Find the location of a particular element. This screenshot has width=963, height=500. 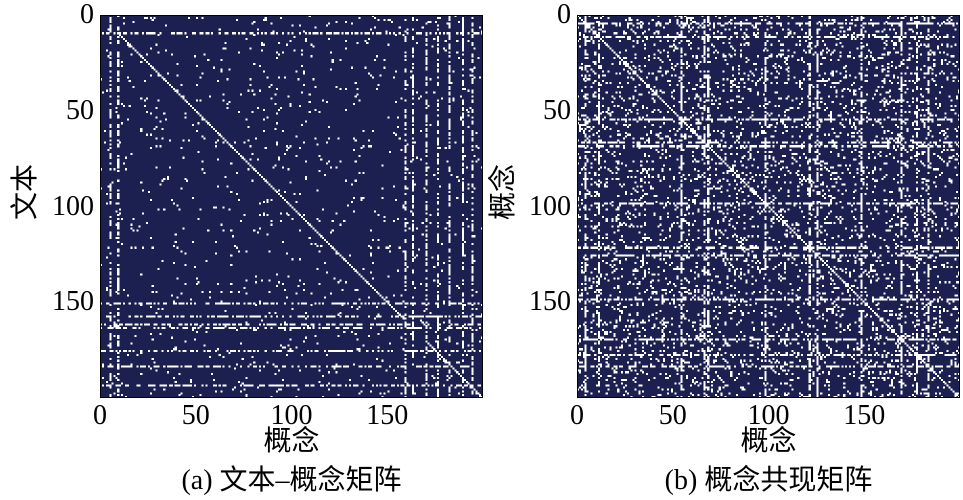

y-tick-label: 50 is located at coordinates (80, 110).